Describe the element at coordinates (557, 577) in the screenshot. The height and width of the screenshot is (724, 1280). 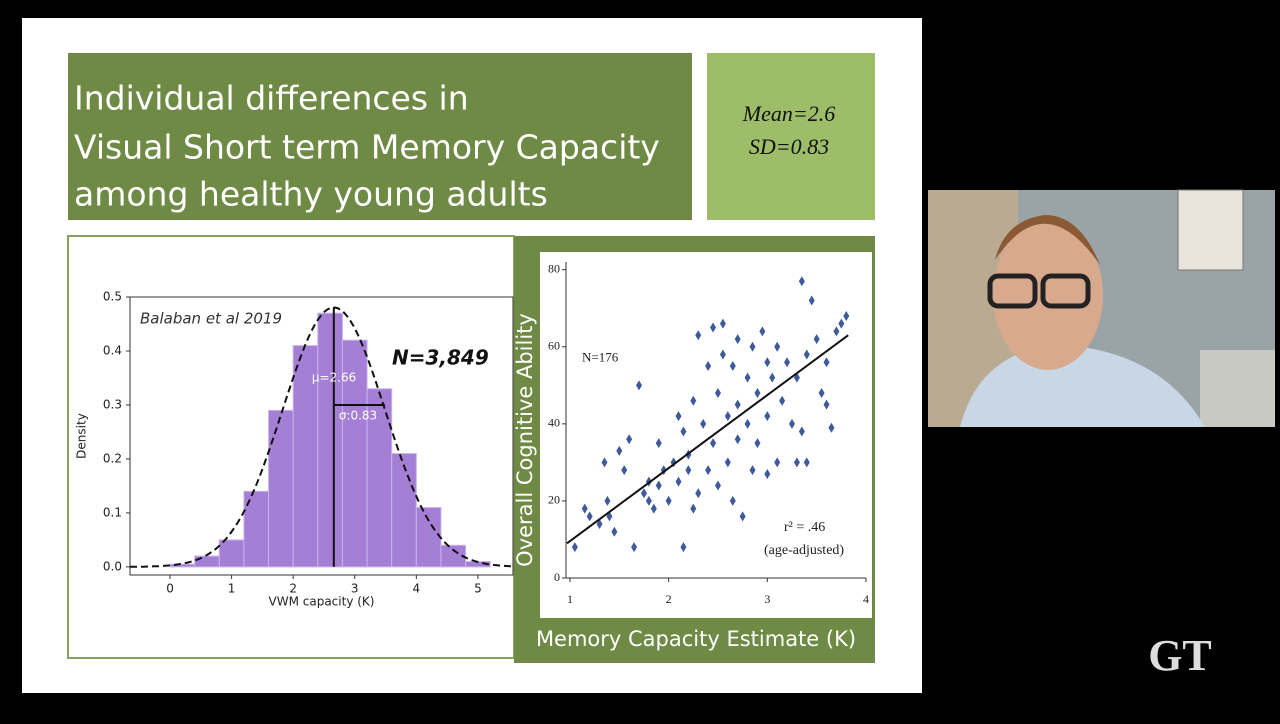
I see `y-tick-label: 0` at that location.